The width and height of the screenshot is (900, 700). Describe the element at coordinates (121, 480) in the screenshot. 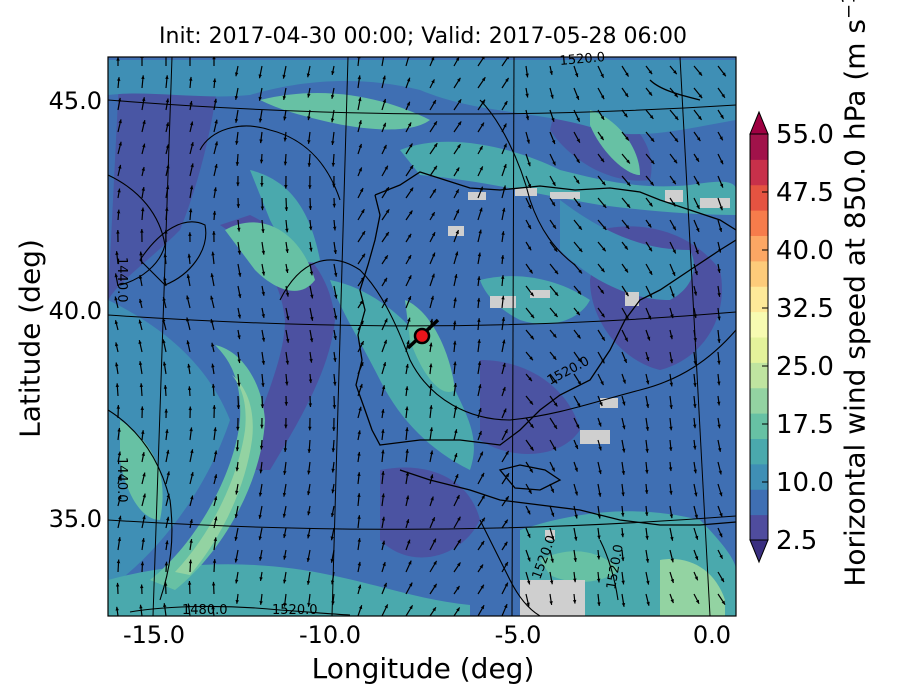

I see `contour-label: 1440.0` at that location.